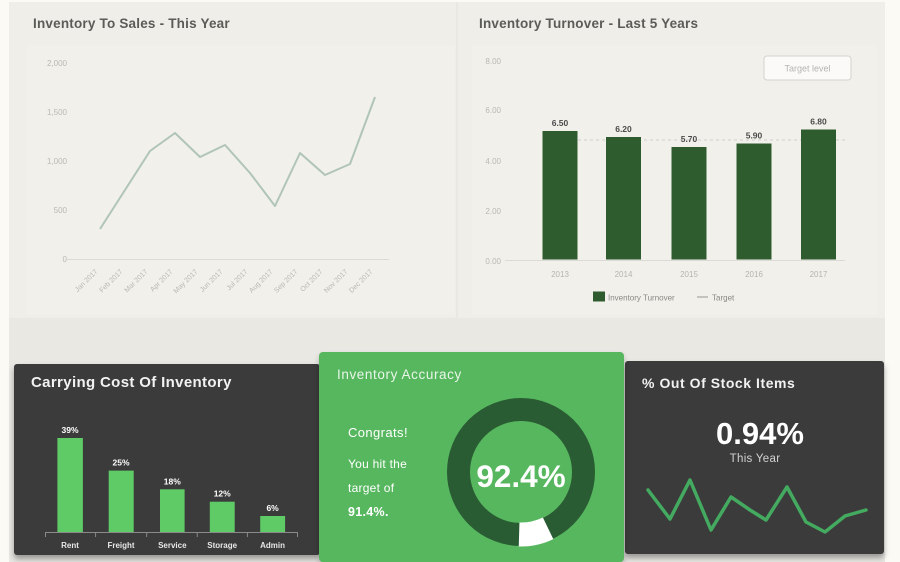 The width and height of the screenshot is (900, 562). I want to click on svg-text: Jun 2017, so click(211, 280).